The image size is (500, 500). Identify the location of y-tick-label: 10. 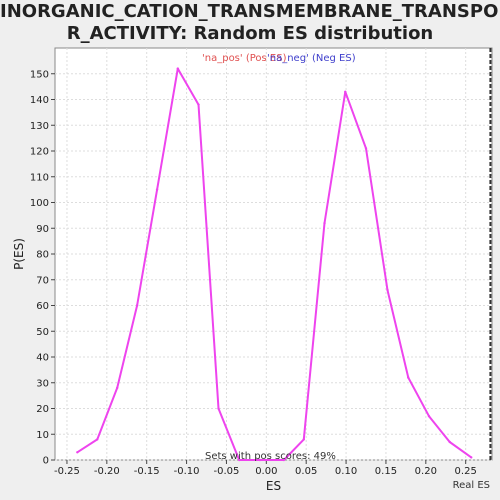
(42, 435).